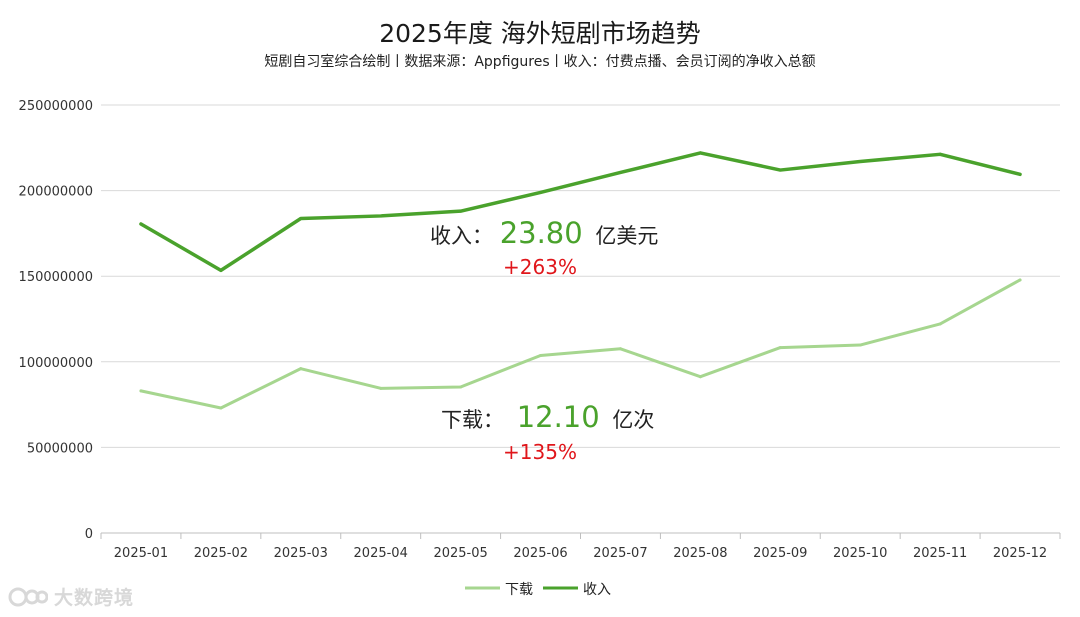  What do you see at coordinates (519, 590) in the screenshot?
I see `legend-label-downloads: 下载` at bounding box center [519, 590].